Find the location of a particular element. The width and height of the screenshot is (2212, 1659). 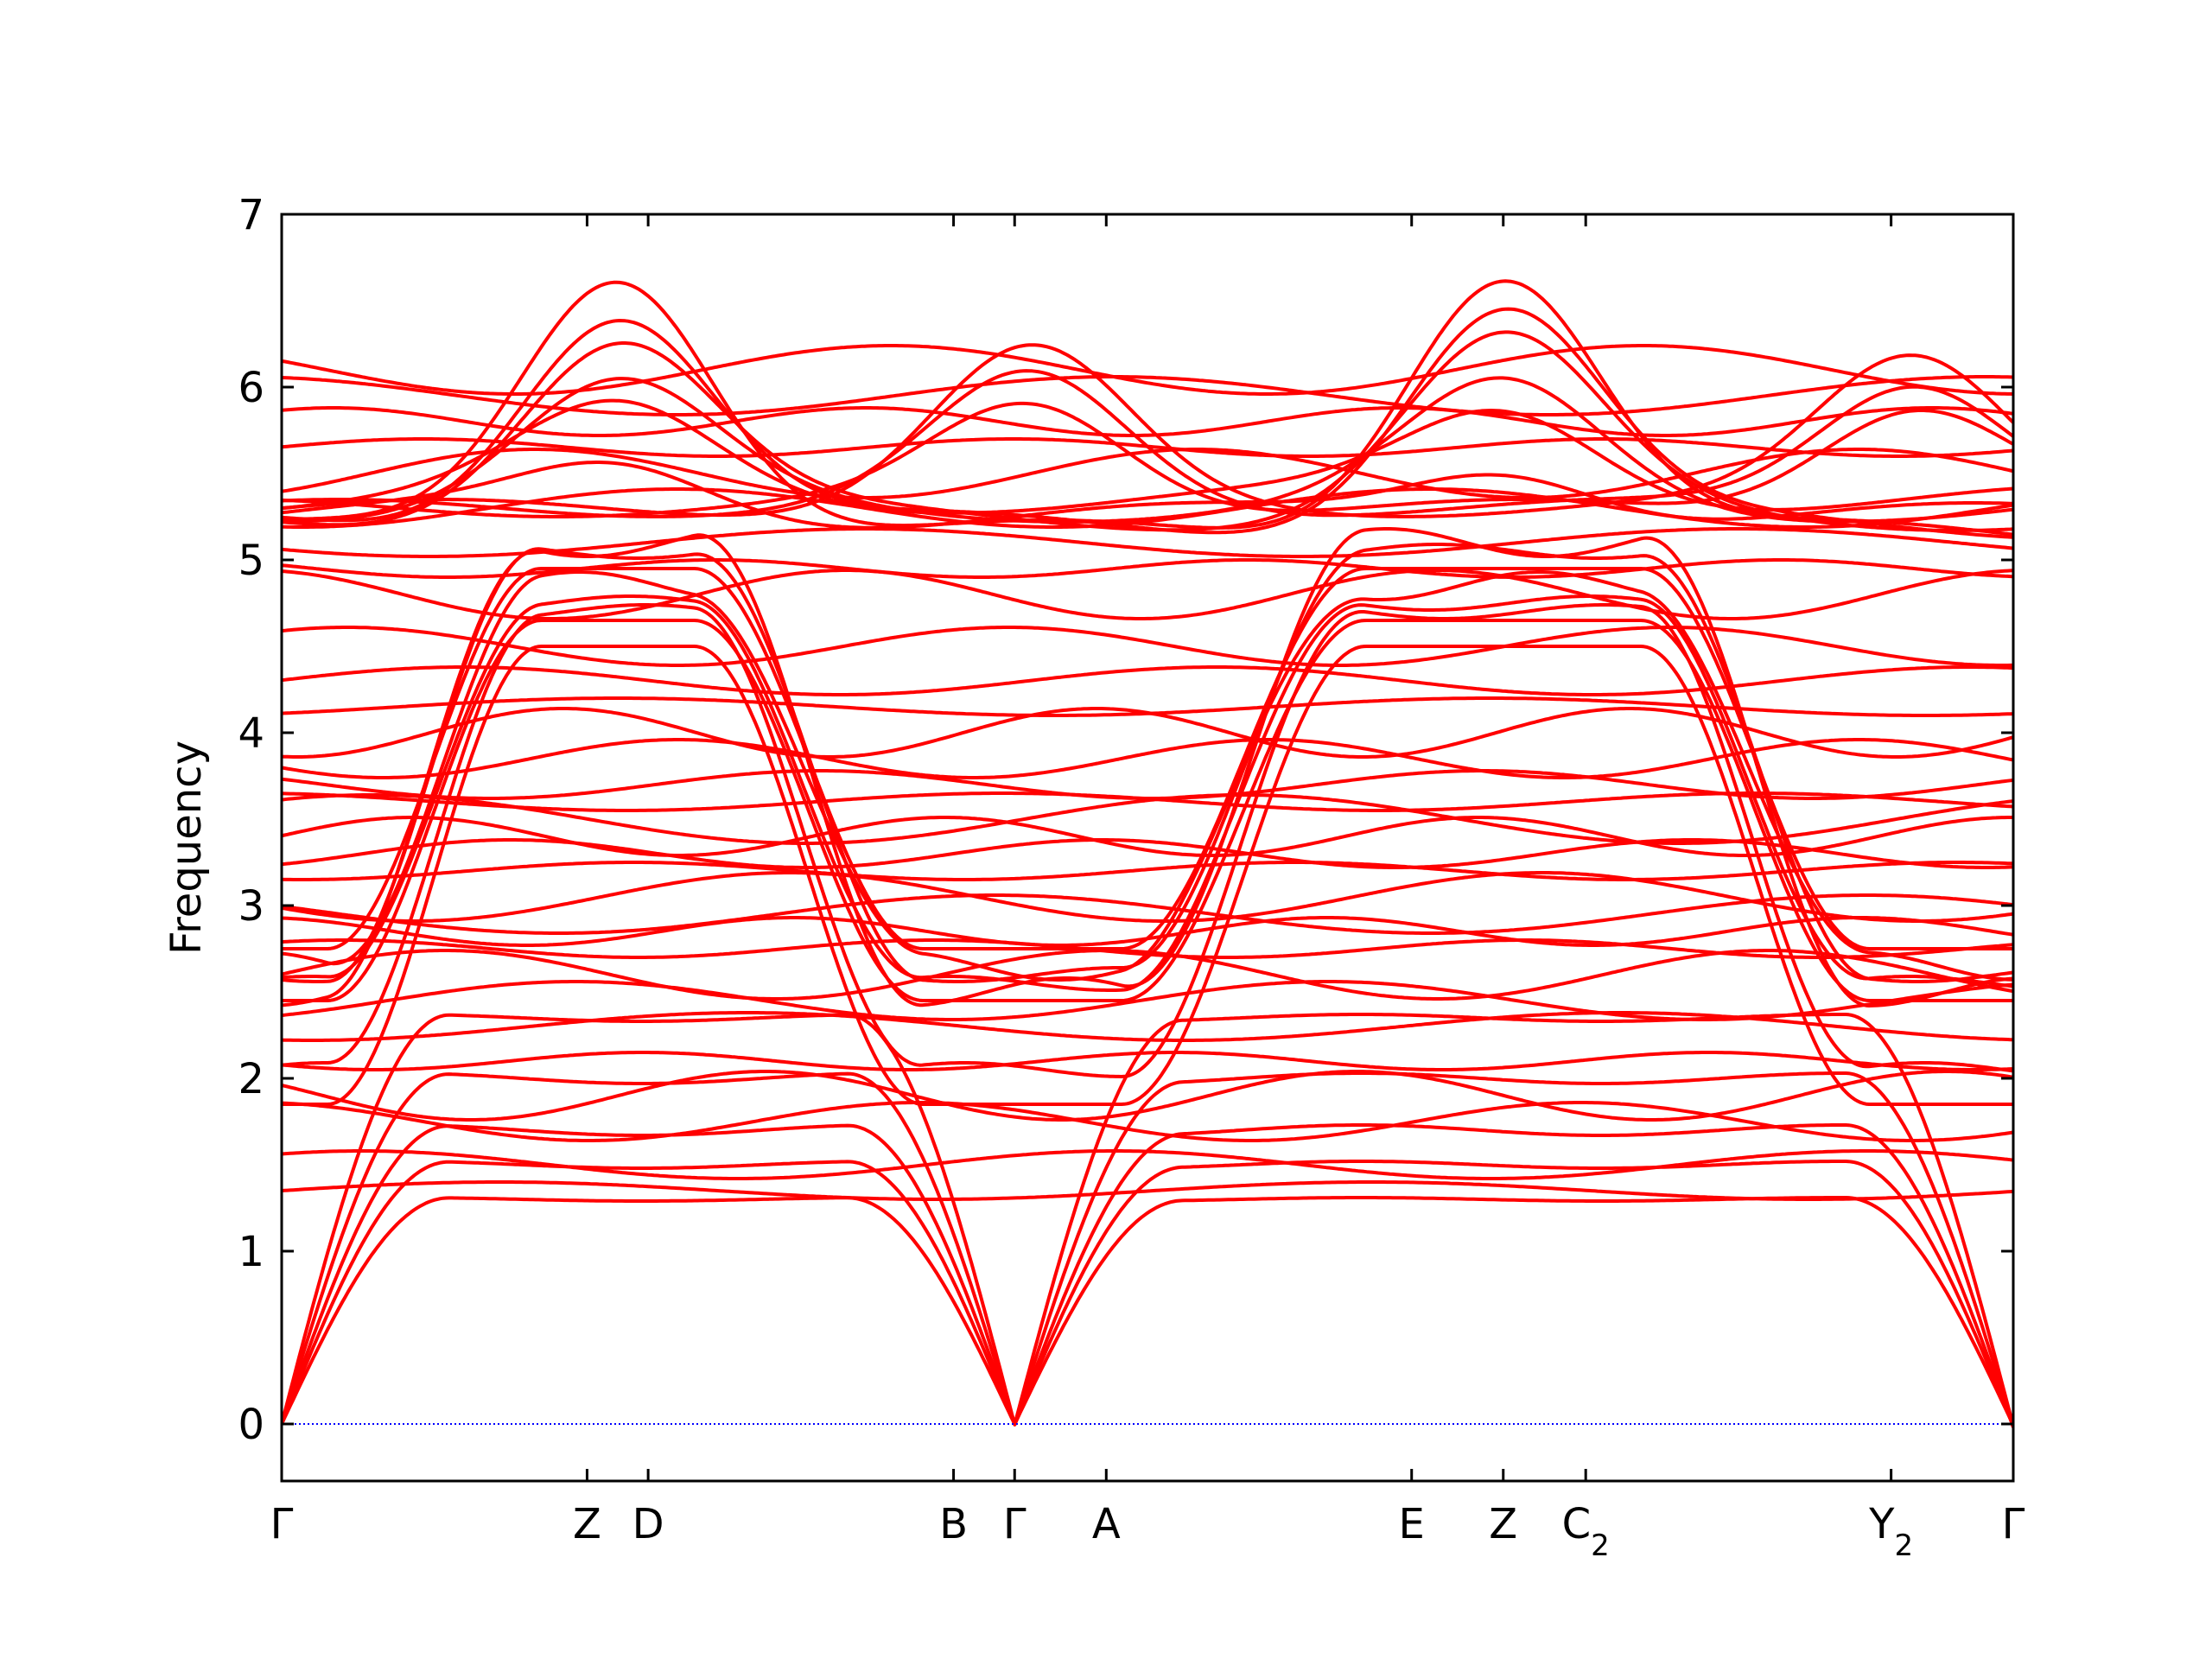

y-tick-label: 2 is located at coordinates (251, 1079).